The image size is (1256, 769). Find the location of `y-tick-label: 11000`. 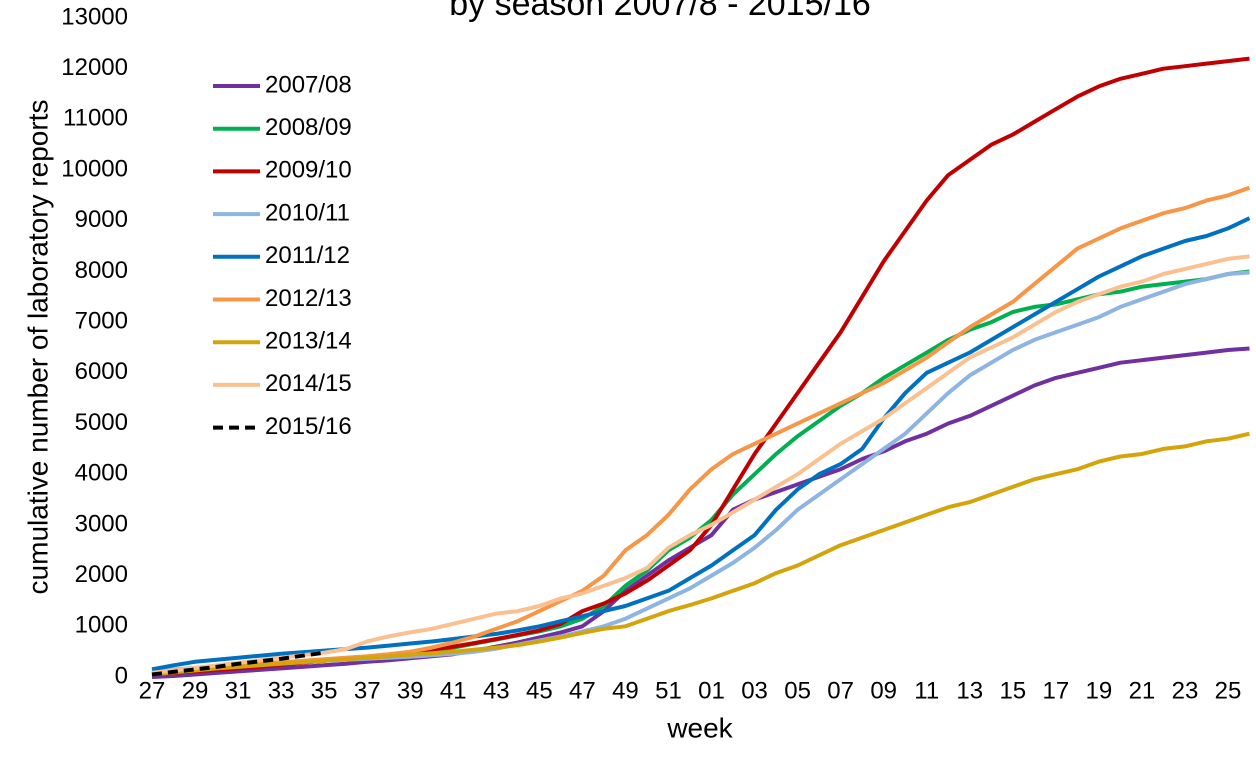

y-tick-label: 11000 is located at coordinates (95, 118).